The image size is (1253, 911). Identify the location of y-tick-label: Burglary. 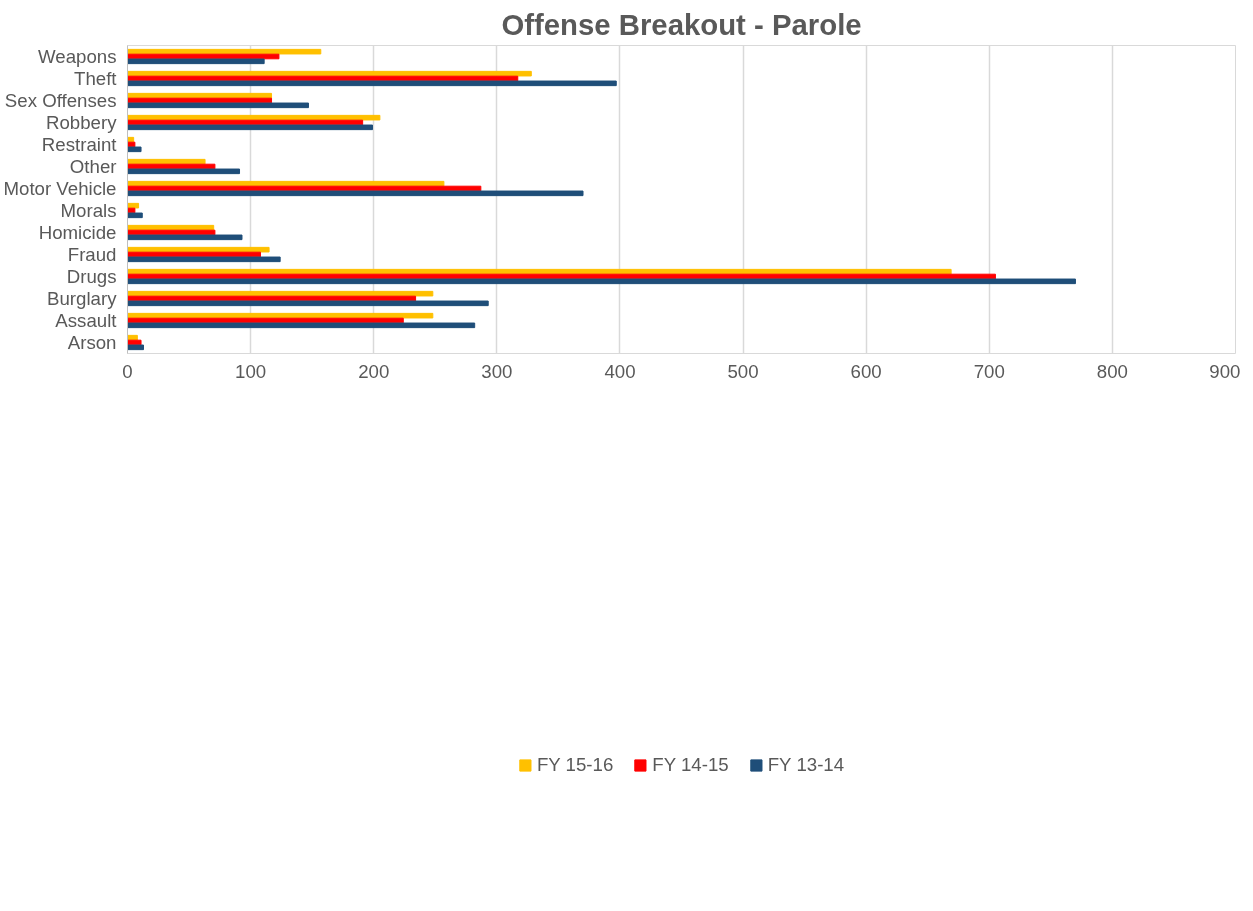
(82, 298).